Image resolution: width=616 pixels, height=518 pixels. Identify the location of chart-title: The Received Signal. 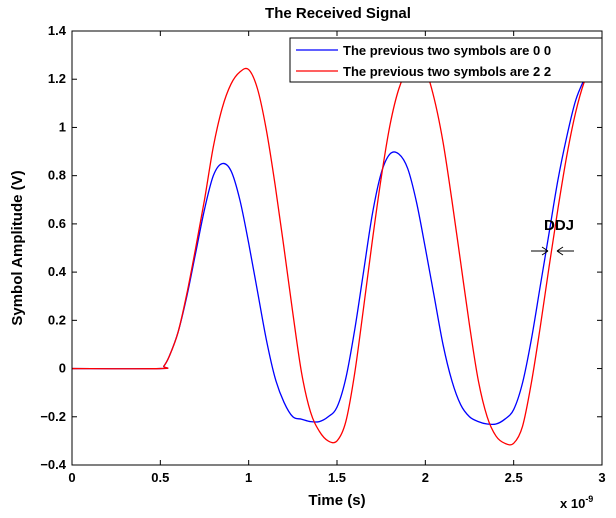
(338, 13).